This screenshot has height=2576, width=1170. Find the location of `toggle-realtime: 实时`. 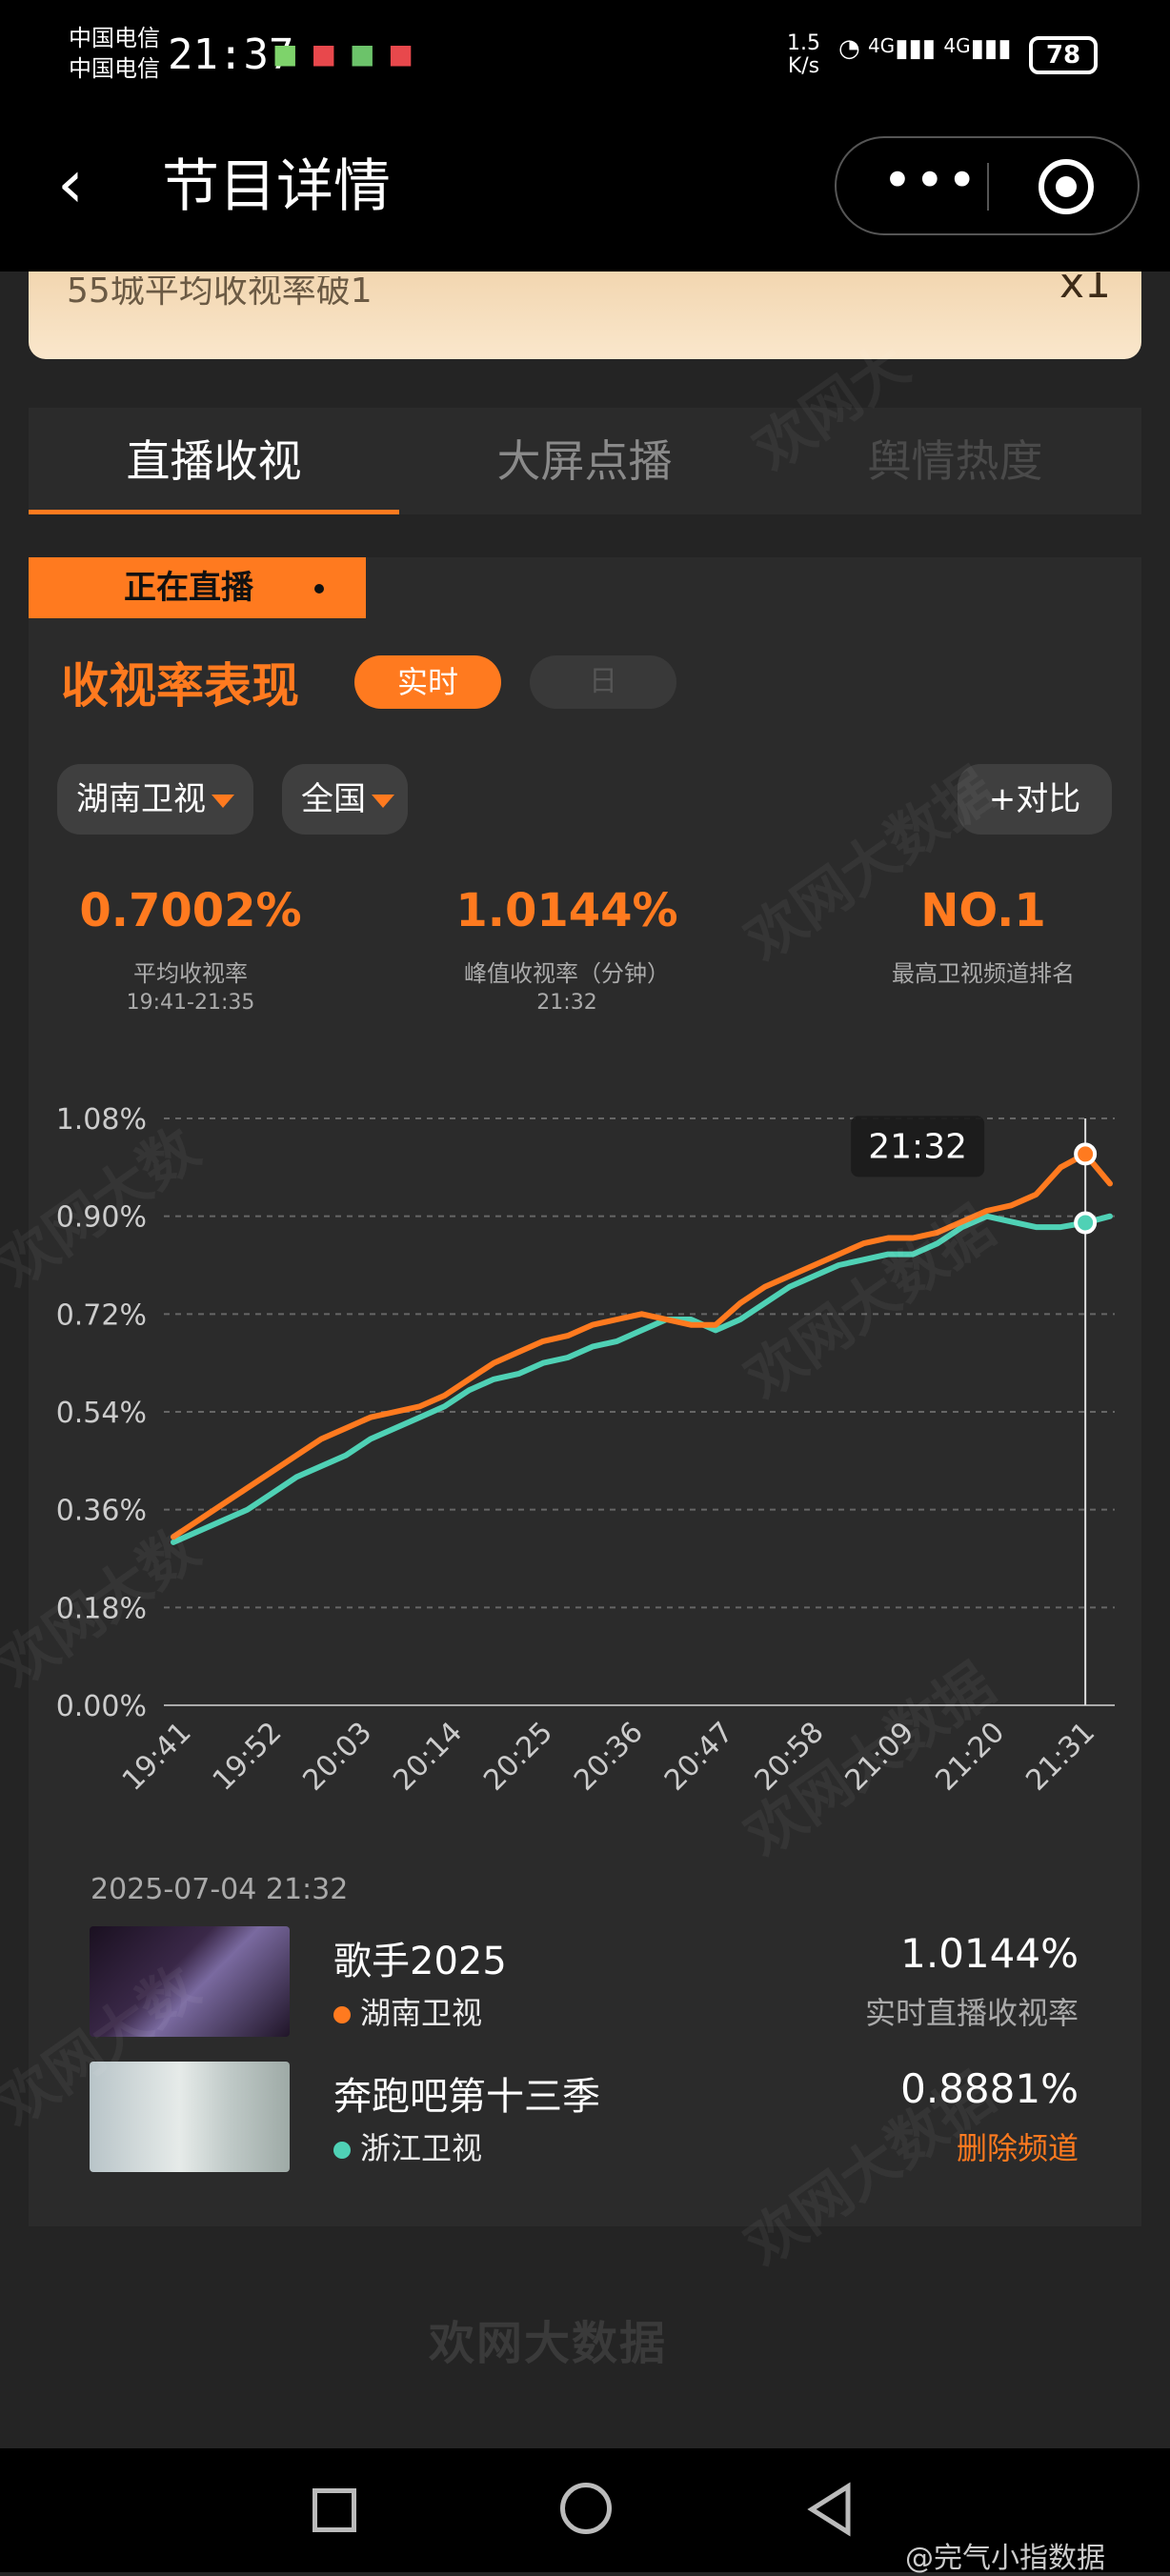

toggle-realtime: 实时 is located at coordinates (428, 682).